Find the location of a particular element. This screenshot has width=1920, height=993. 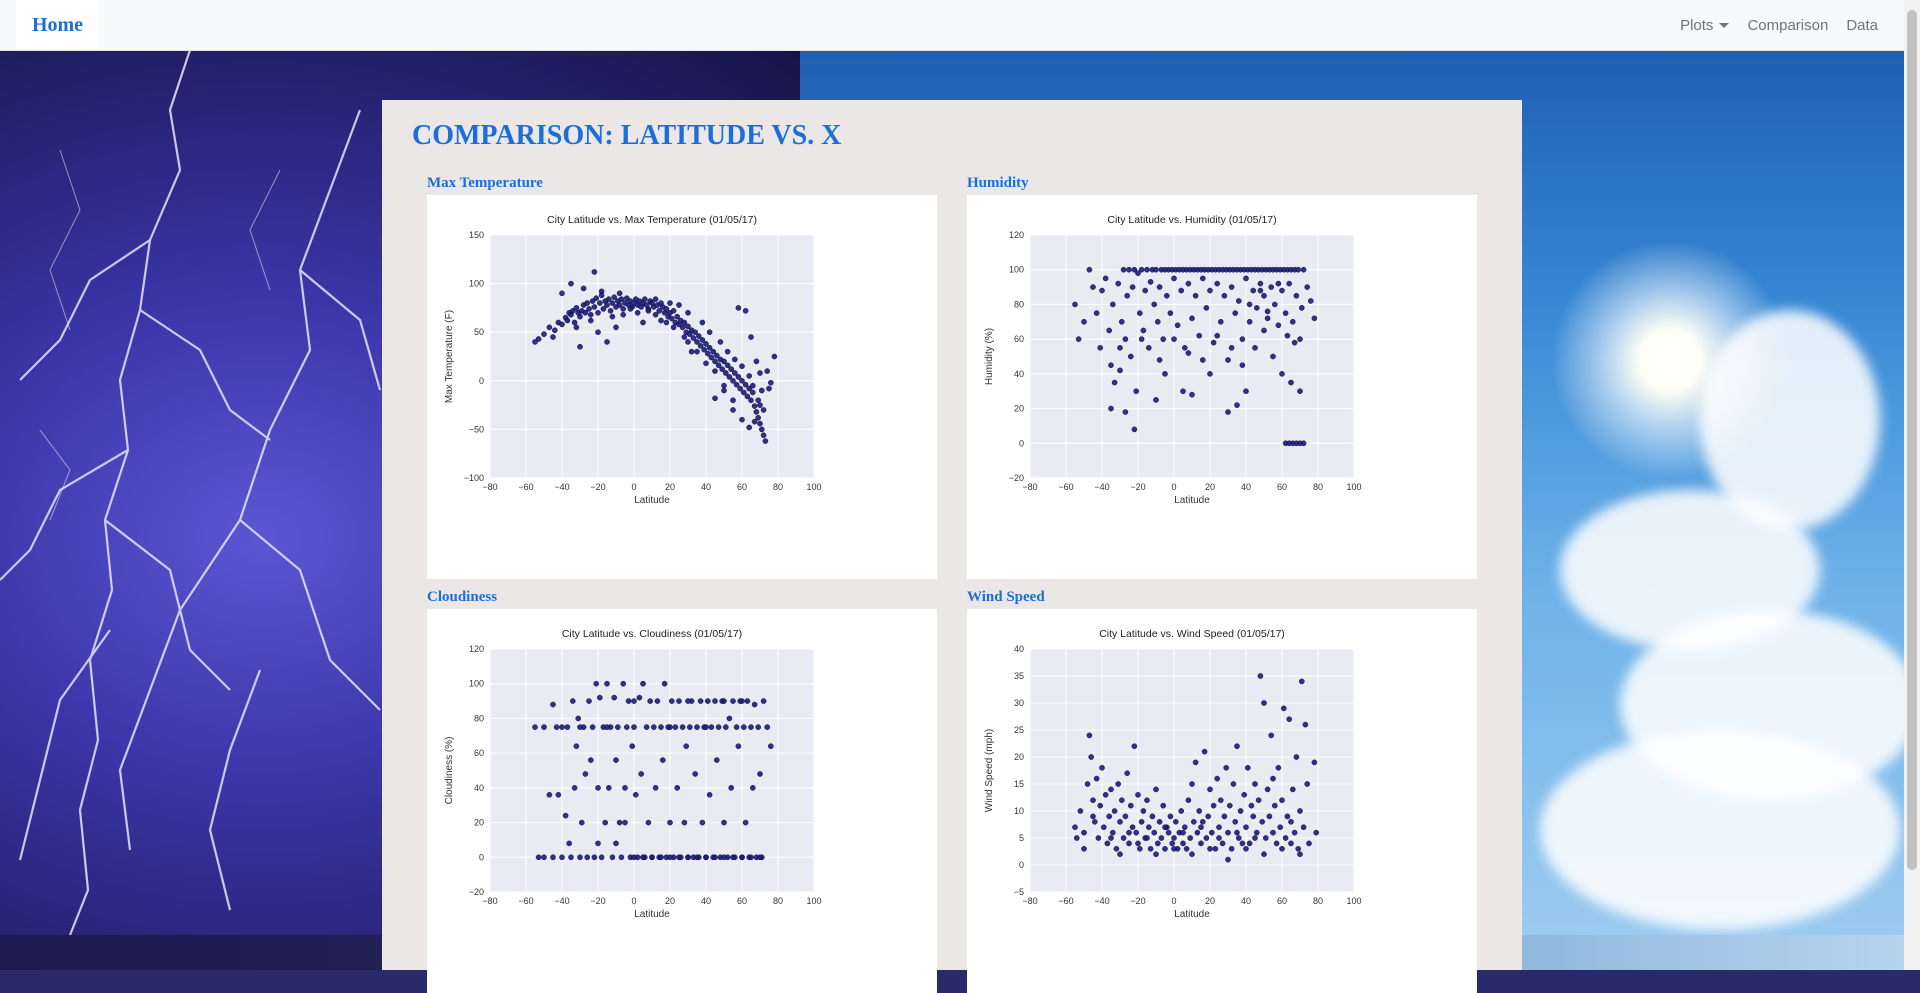

nav-data-link: Data is located at coordinates (1862, 25).